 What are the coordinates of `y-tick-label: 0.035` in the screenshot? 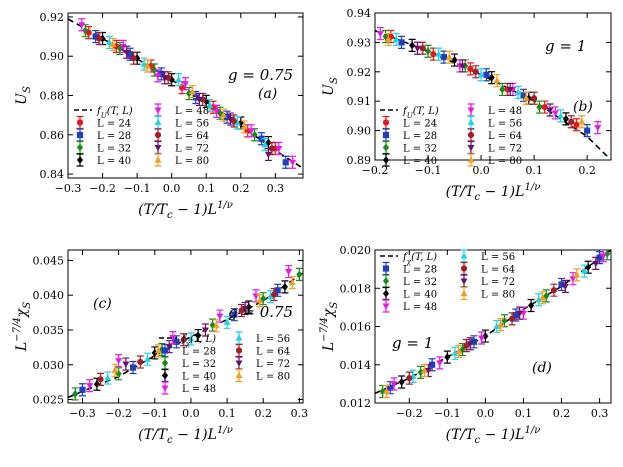 It's located at (49, 330).